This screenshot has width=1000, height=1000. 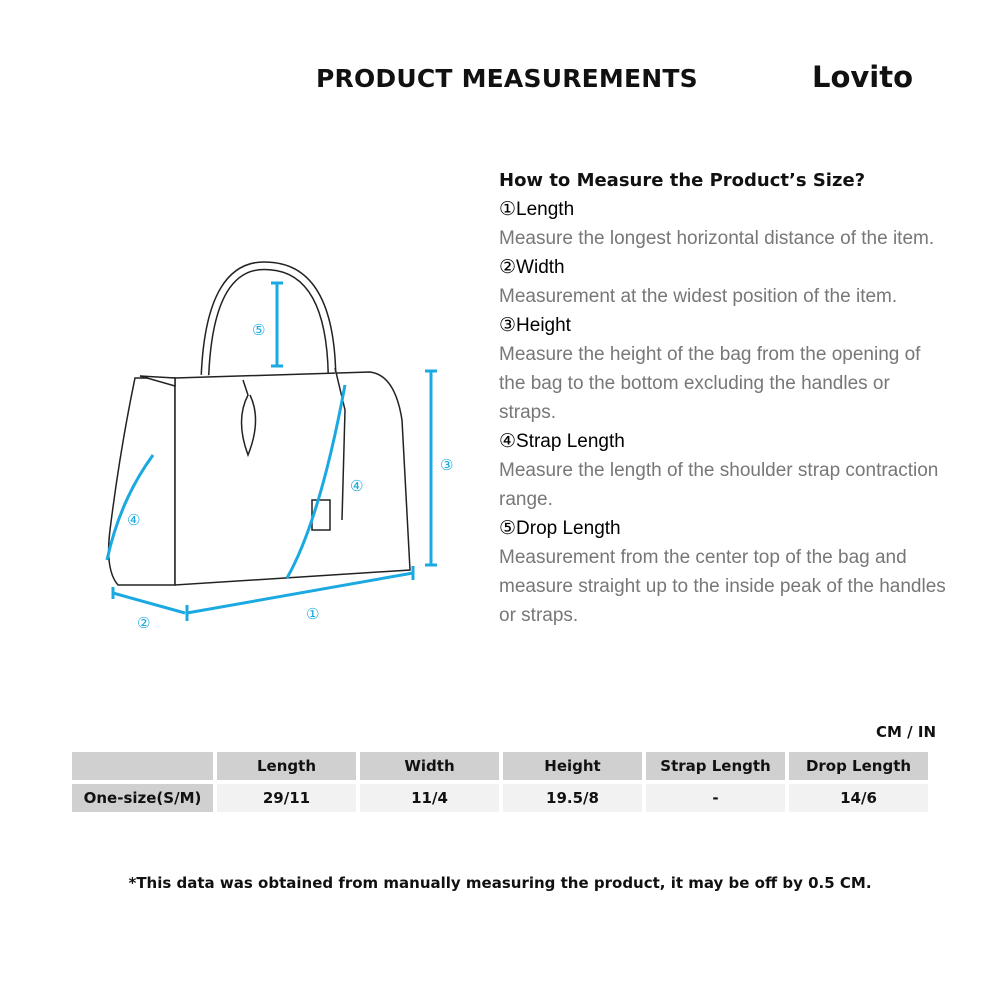 What do you see at coordinates (562, 441) in the screenshot?
I see `guide-heading-strap: ④Strap Length` at bounding box center [562, 441].